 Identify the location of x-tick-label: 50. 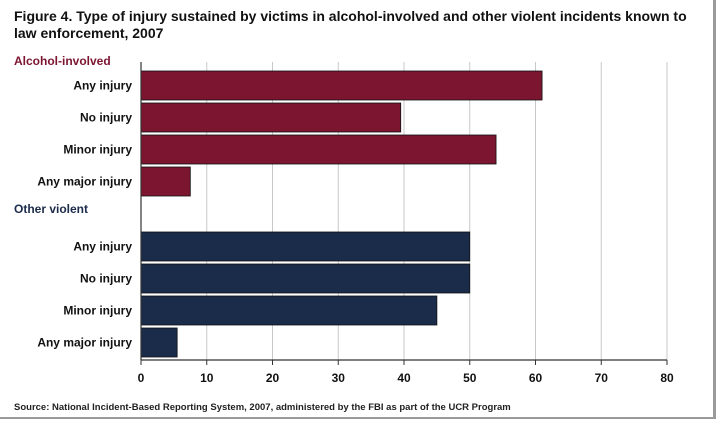
(470, 378).